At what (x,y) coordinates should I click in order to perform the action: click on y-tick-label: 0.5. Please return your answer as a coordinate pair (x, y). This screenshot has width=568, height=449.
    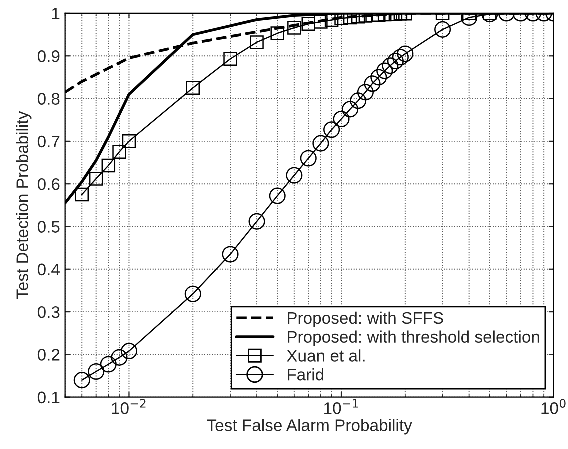
    Looking at the image, I should click on (49, 227).